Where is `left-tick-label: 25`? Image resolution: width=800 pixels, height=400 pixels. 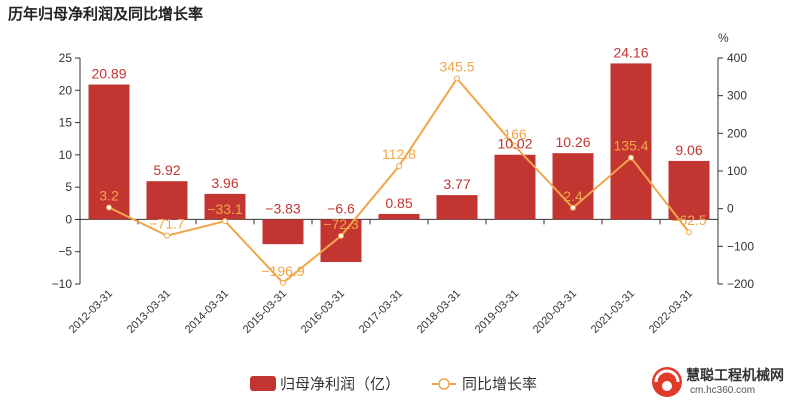 left-tick-label: 25 is located at coordinates (66, 58).